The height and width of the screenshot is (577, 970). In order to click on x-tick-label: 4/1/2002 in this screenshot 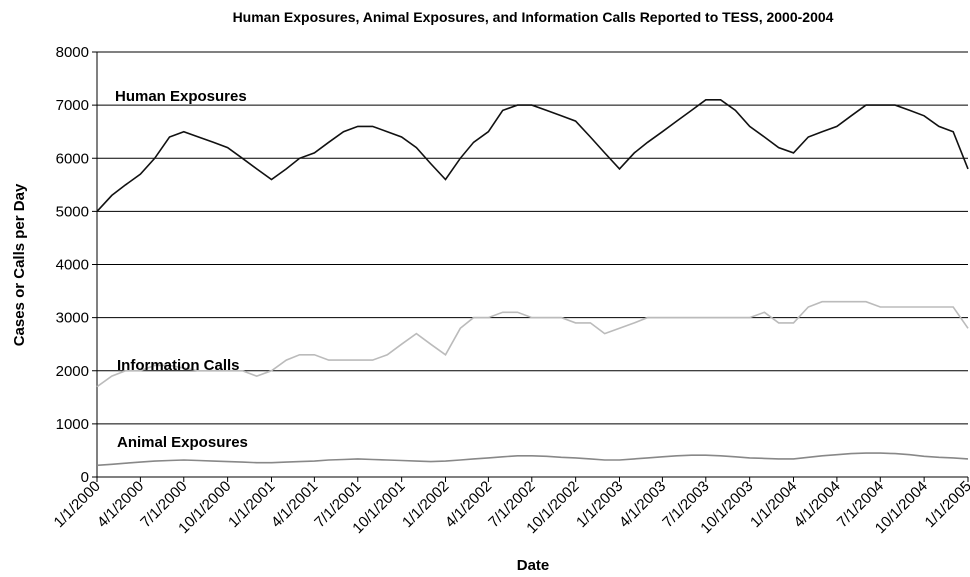, I will do `click(468, 504)`.